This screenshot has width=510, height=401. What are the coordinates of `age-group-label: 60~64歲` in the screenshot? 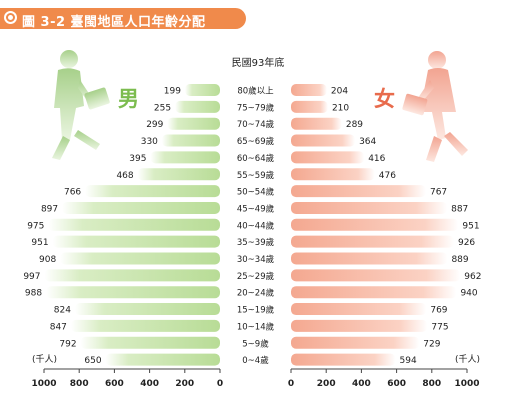 It's located at (256, 158).